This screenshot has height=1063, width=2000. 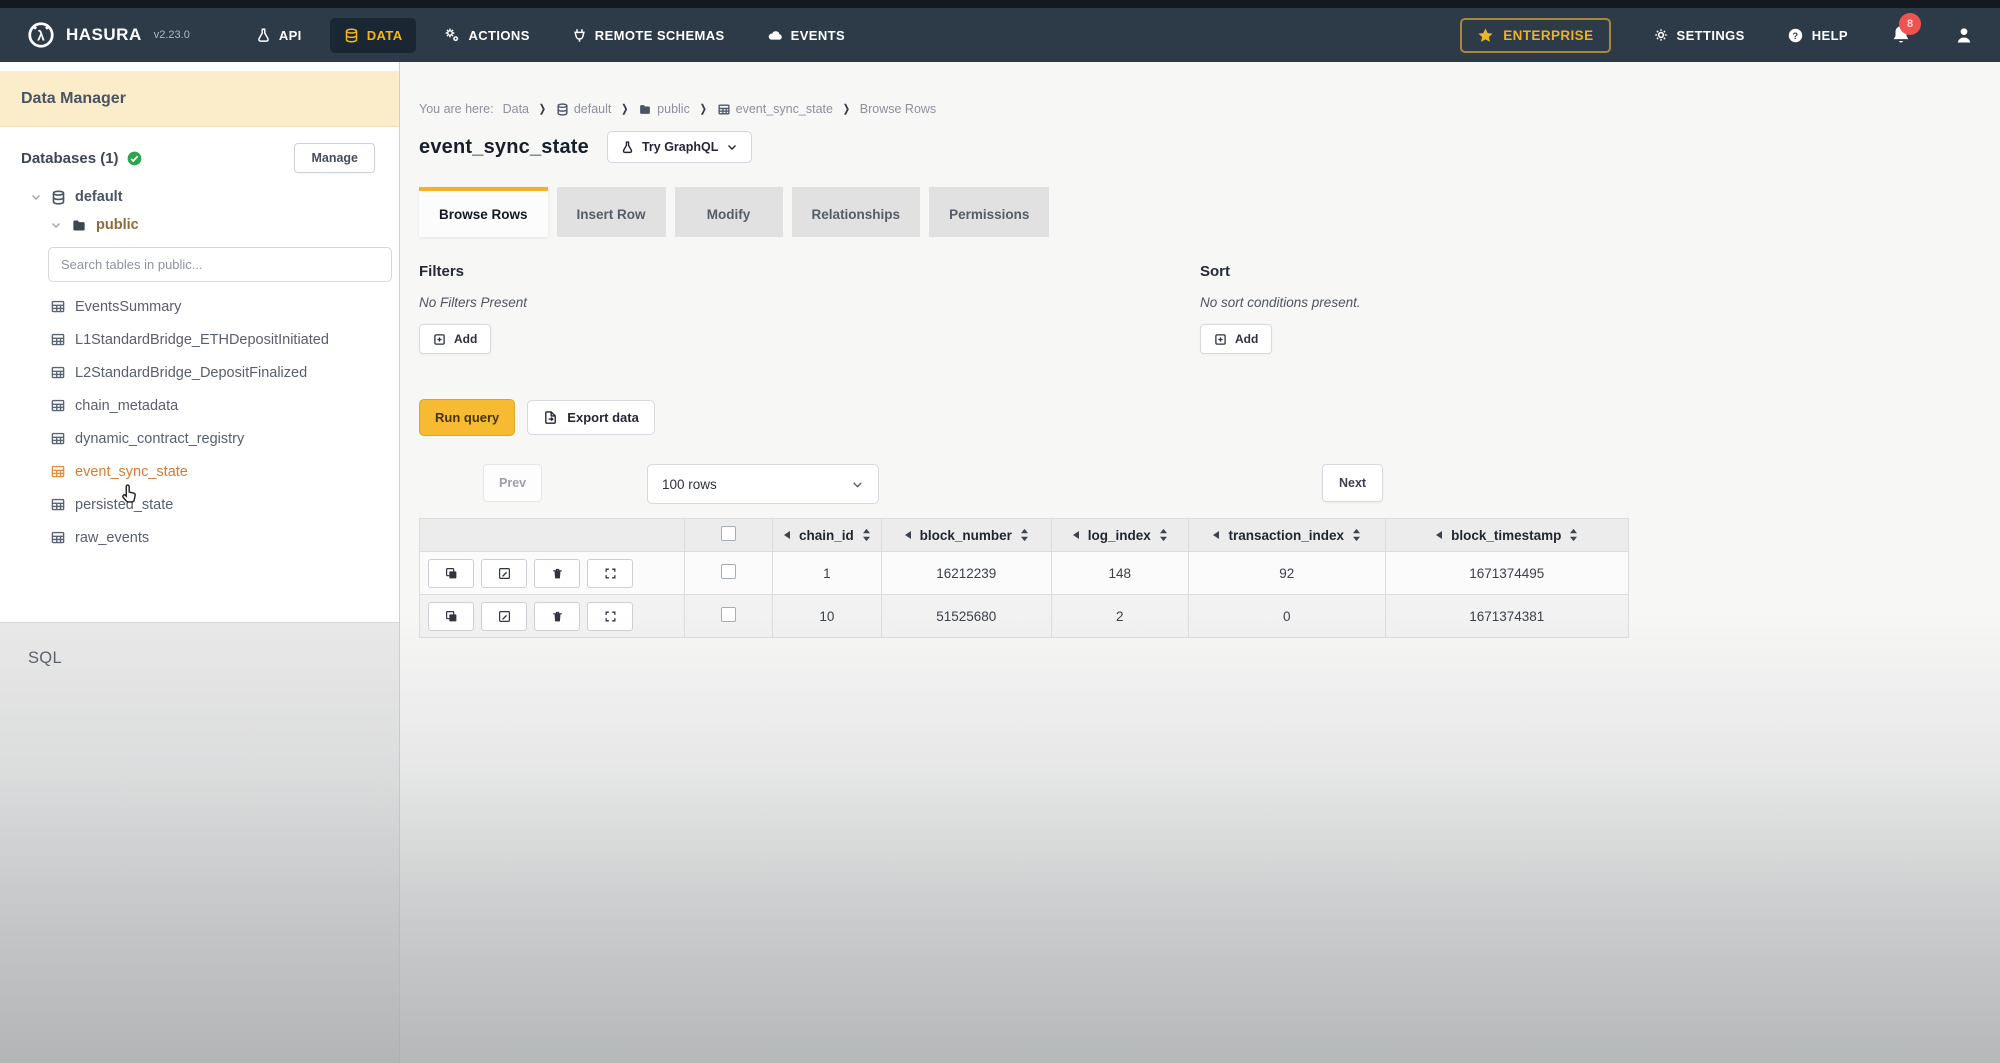 What do you see at coordinates (199, 372) in the screenshot?
I see `sidebar-table-item: L2StandardBridge_DepositFinalized` at bounding box center [199, 372].